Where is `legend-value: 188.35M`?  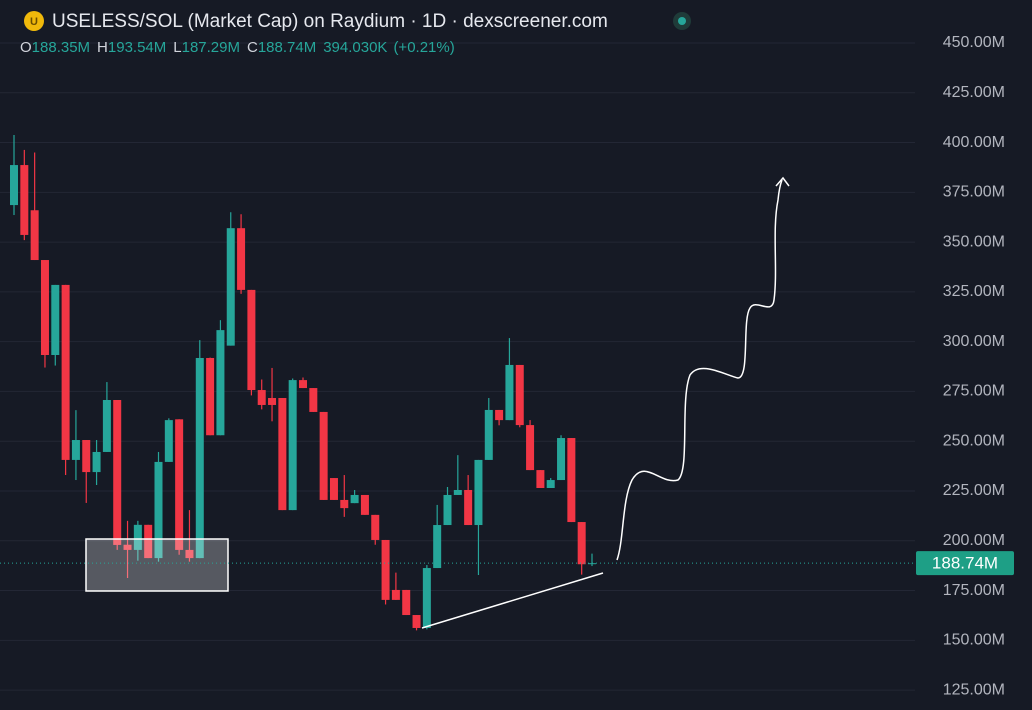 legend-value: 188.35M is located at coordinates (61, 47).